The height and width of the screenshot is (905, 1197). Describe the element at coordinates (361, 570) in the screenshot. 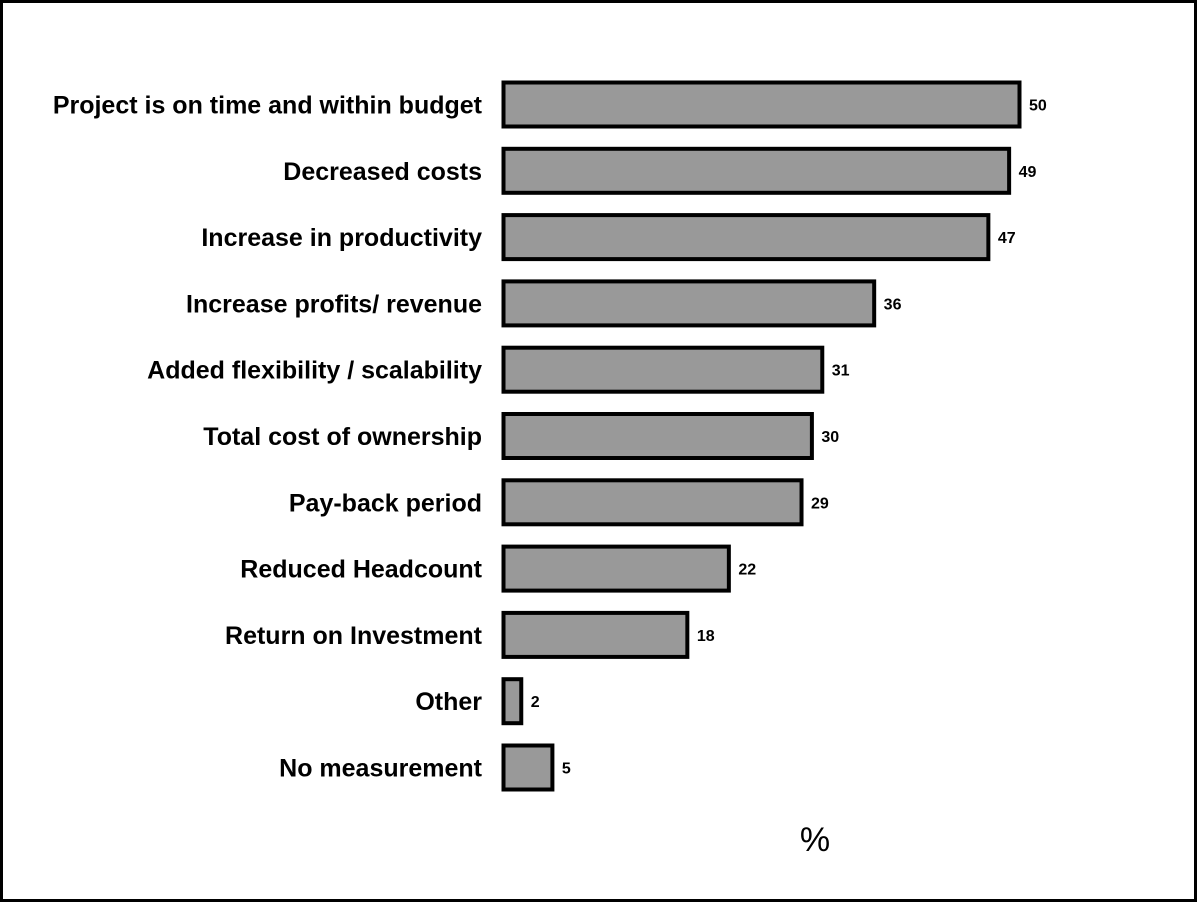

I see `category-label: Reduced Headcount` at that location.